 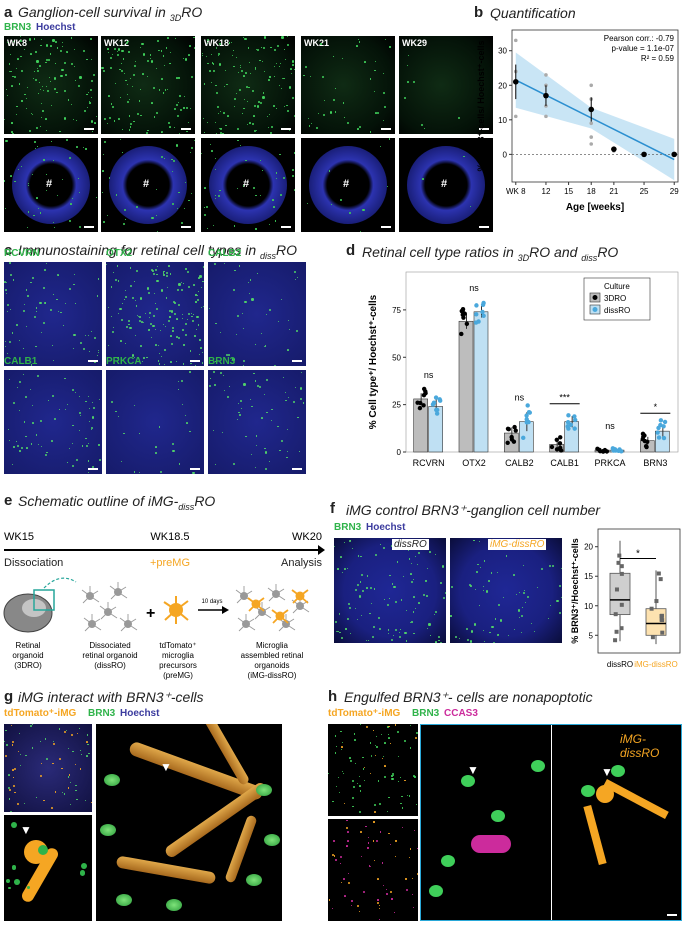 I want to click on legend-label: dissRO, so click(x=617, y=310).